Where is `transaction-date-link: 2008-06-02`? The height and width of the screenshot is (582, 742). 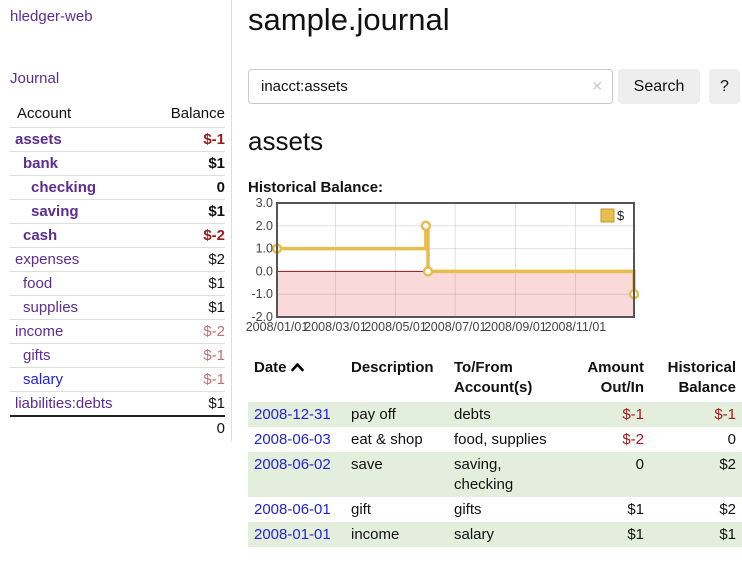 transaction-date-link: 2008-06-02 is located at coordinates (292, 464).